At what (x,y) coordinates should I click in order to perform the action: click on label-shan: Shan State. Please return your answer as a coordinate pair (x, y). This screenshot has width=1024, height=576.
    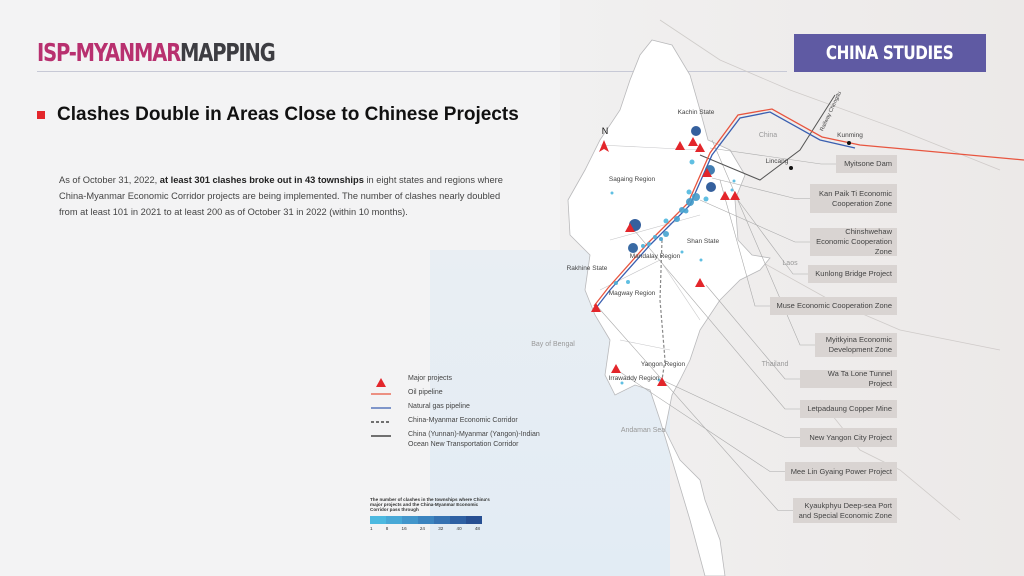
    Looking at the image, I should click on (703, 241).